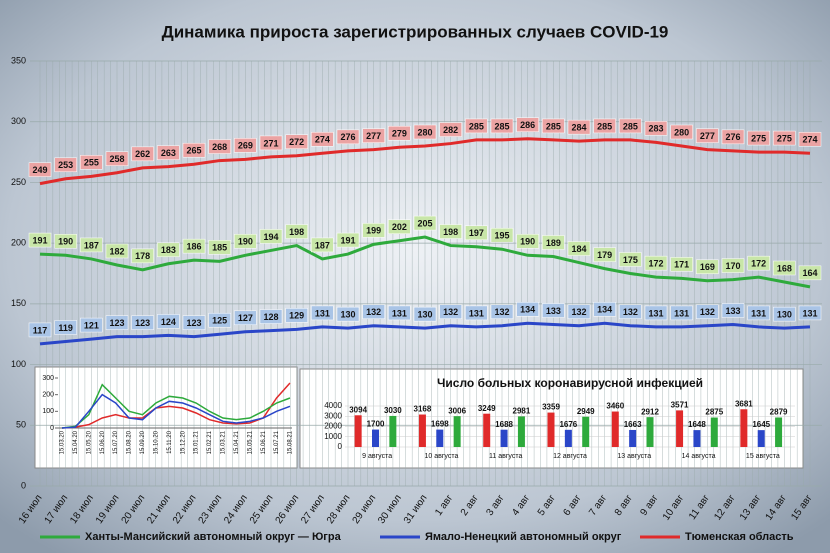 This screenshot has height=553, width=830. Describe the element at coordinates (568, 424) in the screenshot. I see `bar-value-label: 1676` at that location.